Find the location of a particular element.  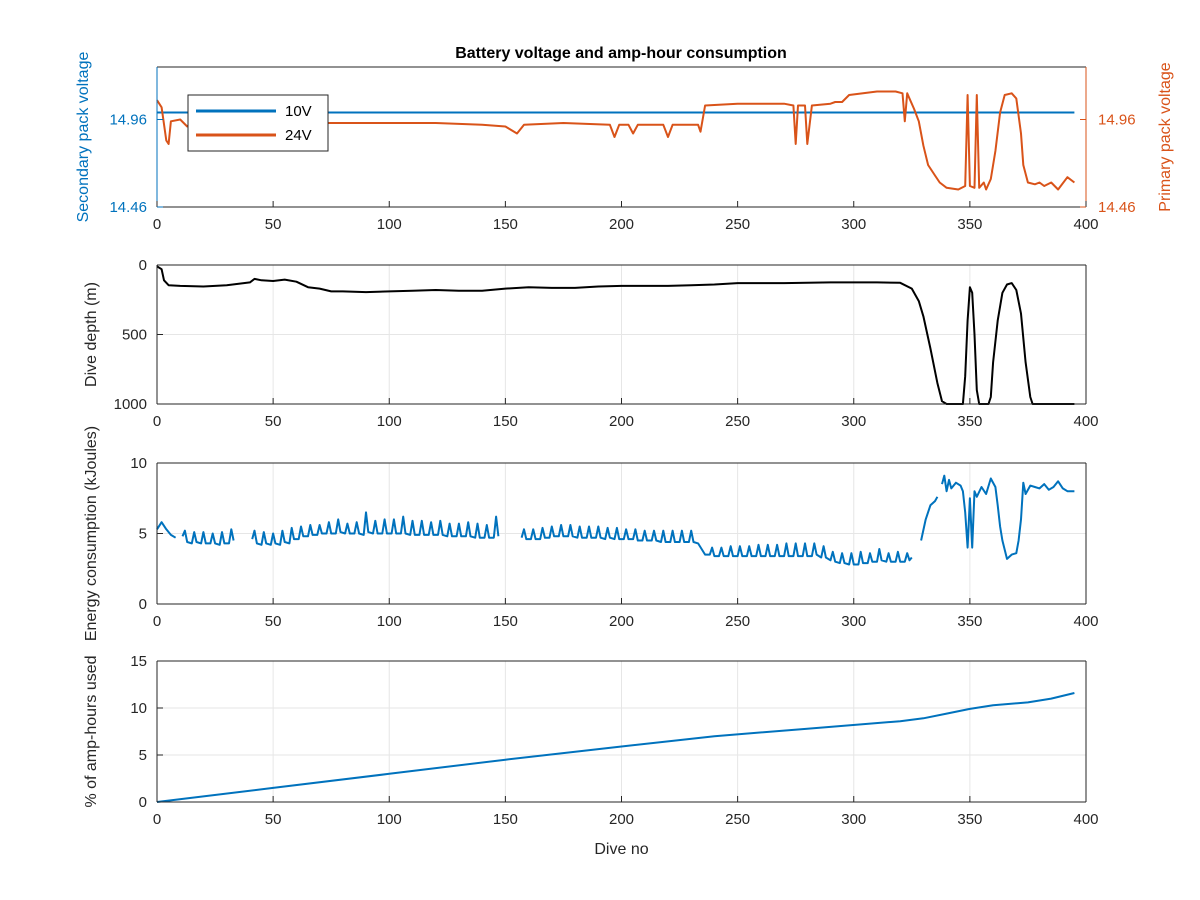

y-tick-label: 500 is located at coordinates (134, 335).